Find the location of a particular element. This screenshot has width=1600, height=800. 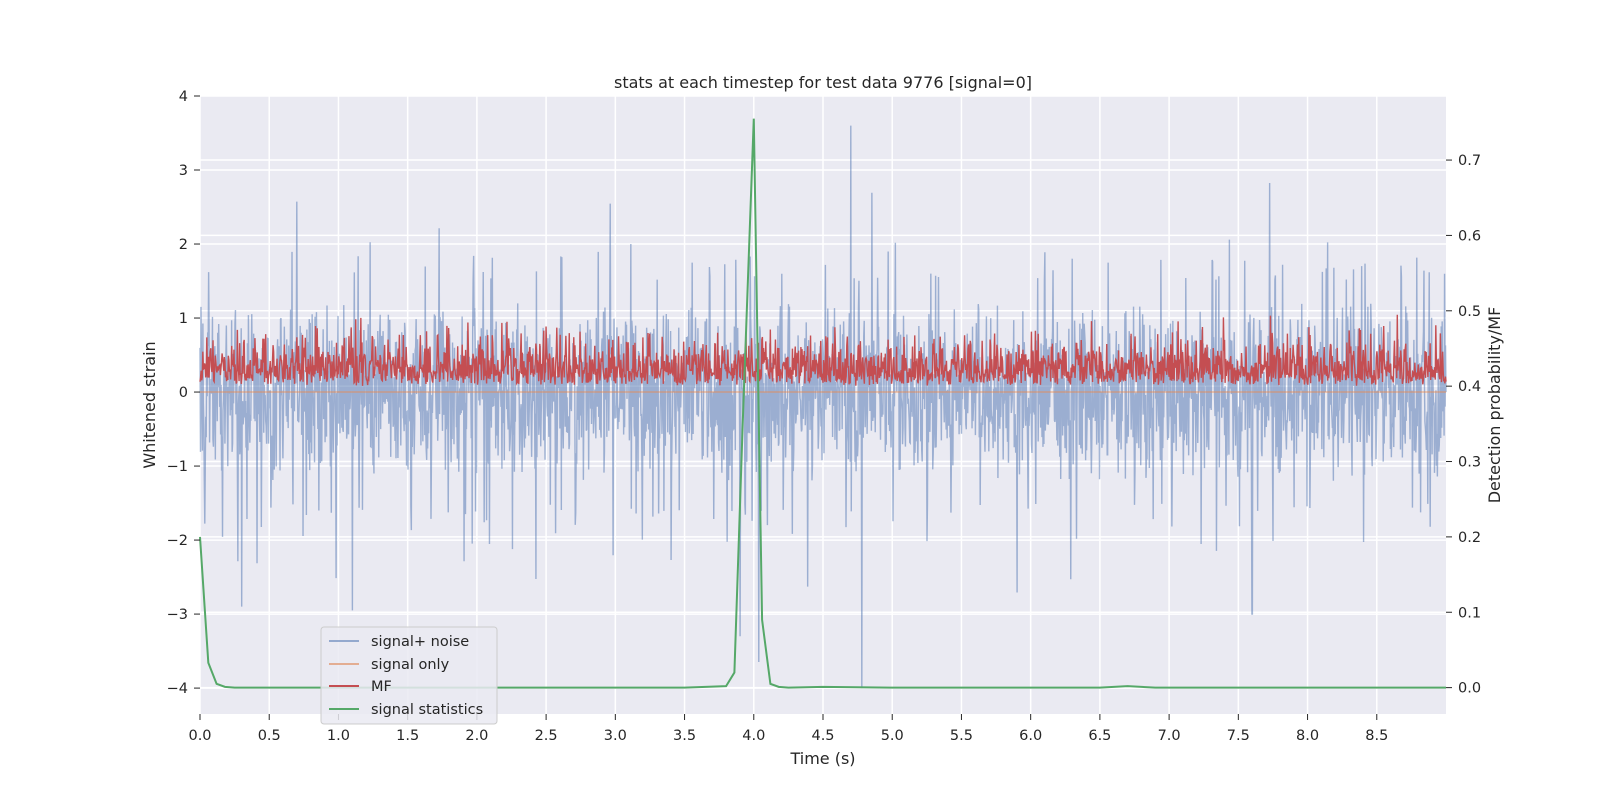

x-axis-label: Time (s) is located at coordinates (822, 758).